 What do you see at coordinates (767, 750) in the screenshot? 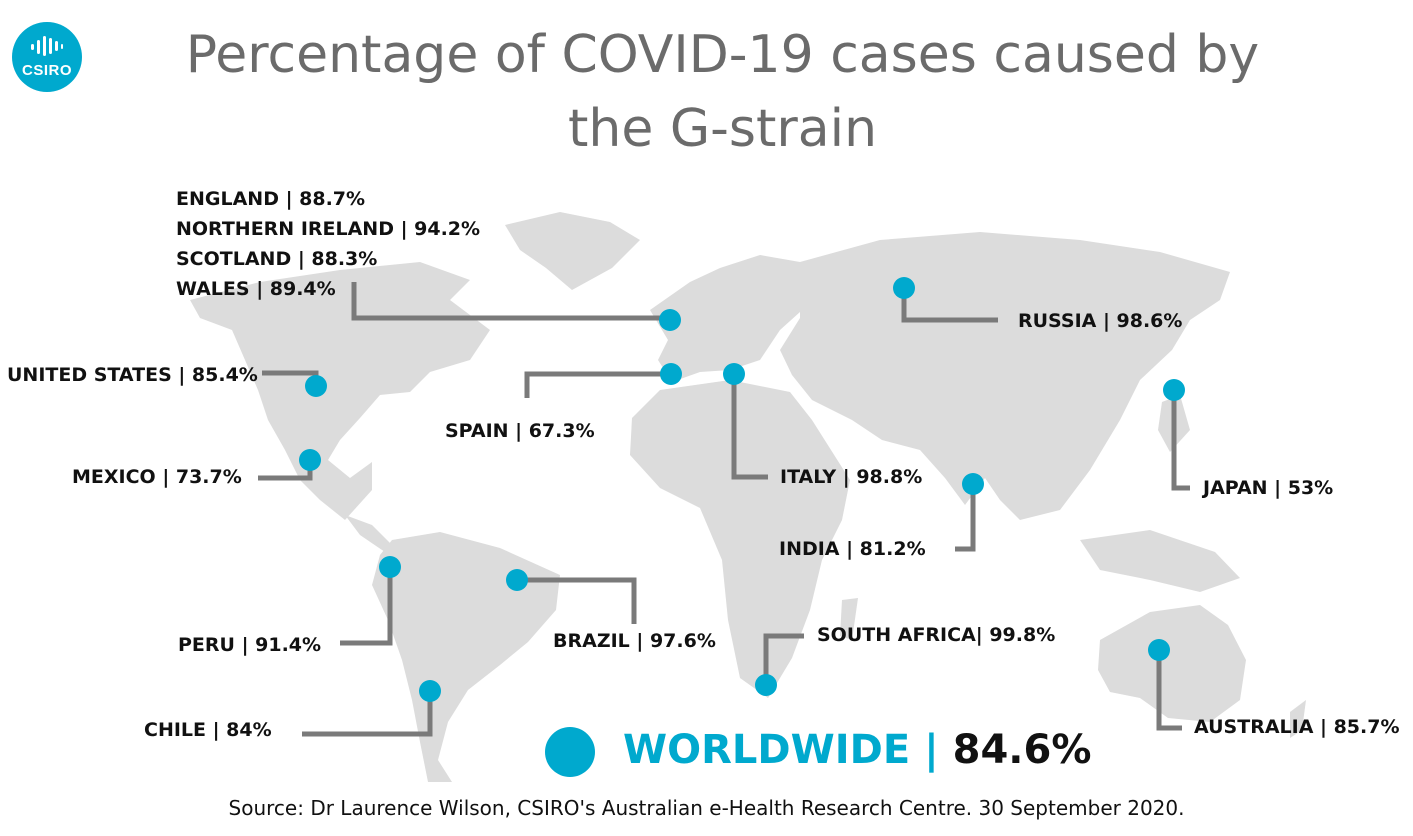
I see `worldwide-label: WORLDWIDE` at bounding box center [767, 750].